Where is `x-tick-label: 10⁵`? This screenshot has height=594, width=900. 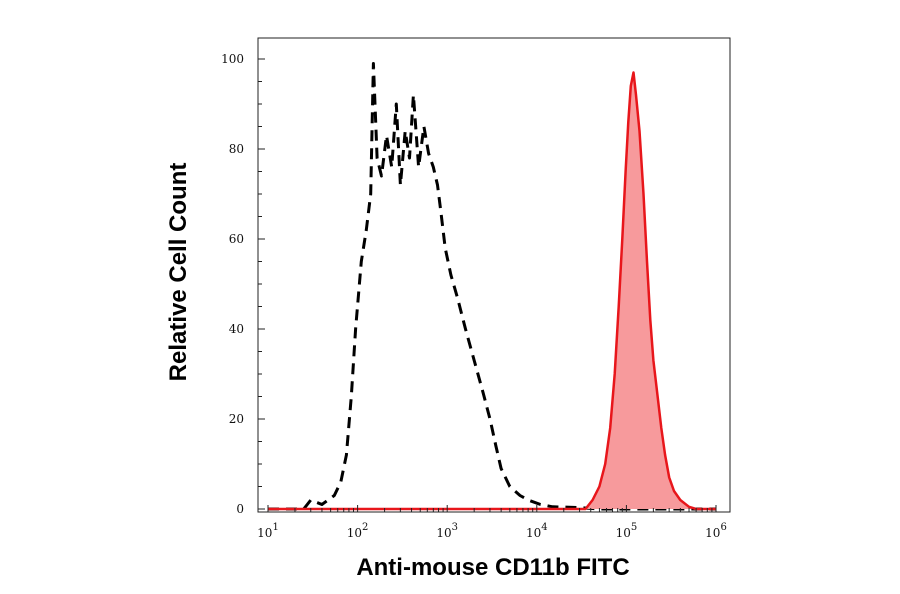 x-tick-label: 10⁵ is located at coordinates (627, 531).